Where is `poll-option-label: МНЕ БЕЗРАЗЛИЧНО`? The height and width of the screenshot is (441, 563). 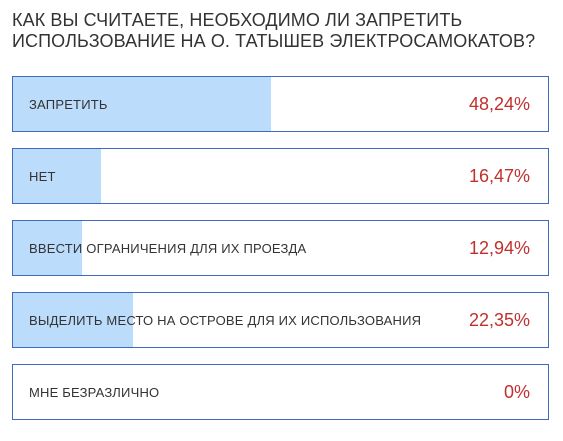
poll-option-label: МНЕ БЕЗРАЗЛИЧНО is located at coordinates (94, 392).